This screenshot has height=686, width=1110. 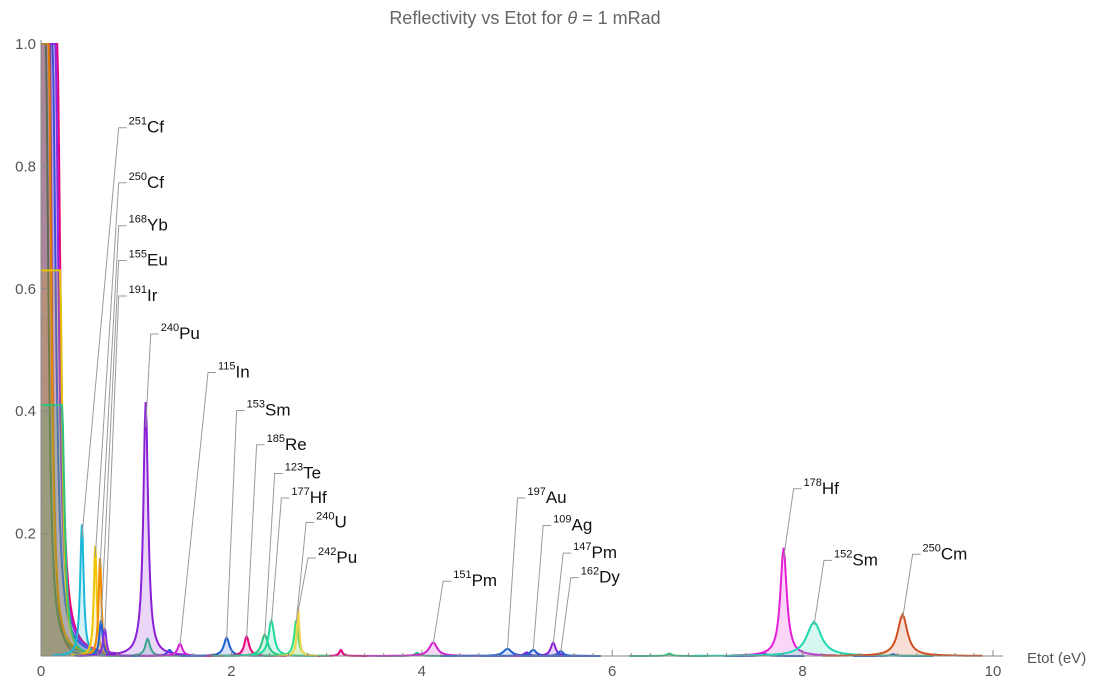 What do you see at coordinates (180, 649) in the screenshot?
I see `peak-115in-6-fill` at bounding box center [180, 649].